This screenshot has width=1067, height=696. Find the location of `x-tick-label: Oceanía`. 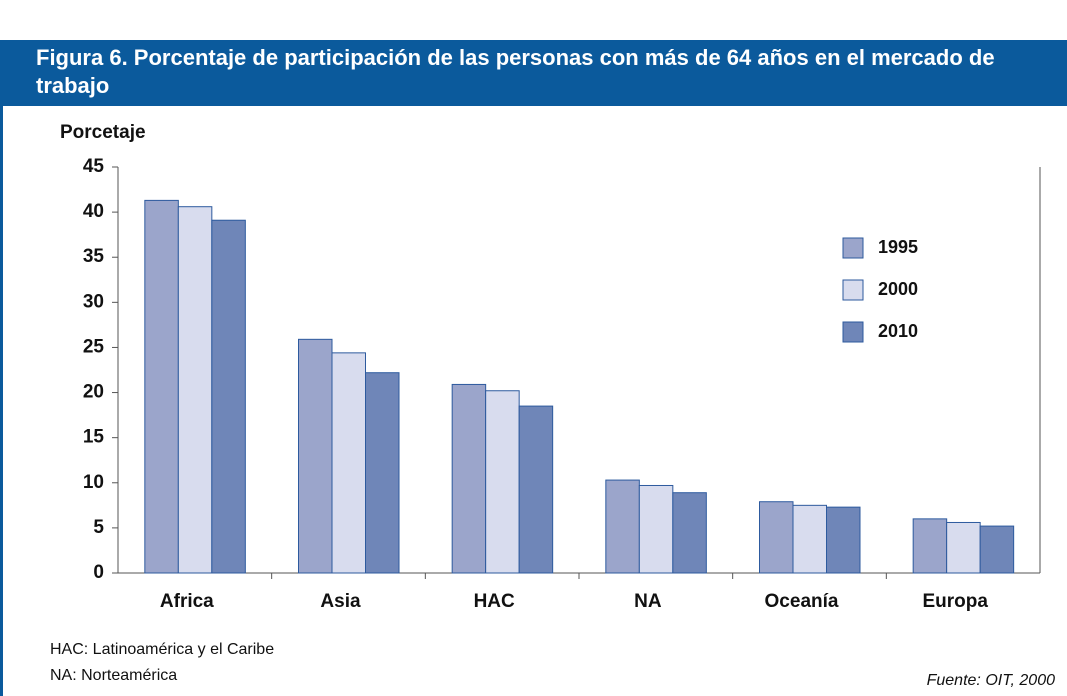

x-tick-label: Oceanía is located at coordinates (802, 601).